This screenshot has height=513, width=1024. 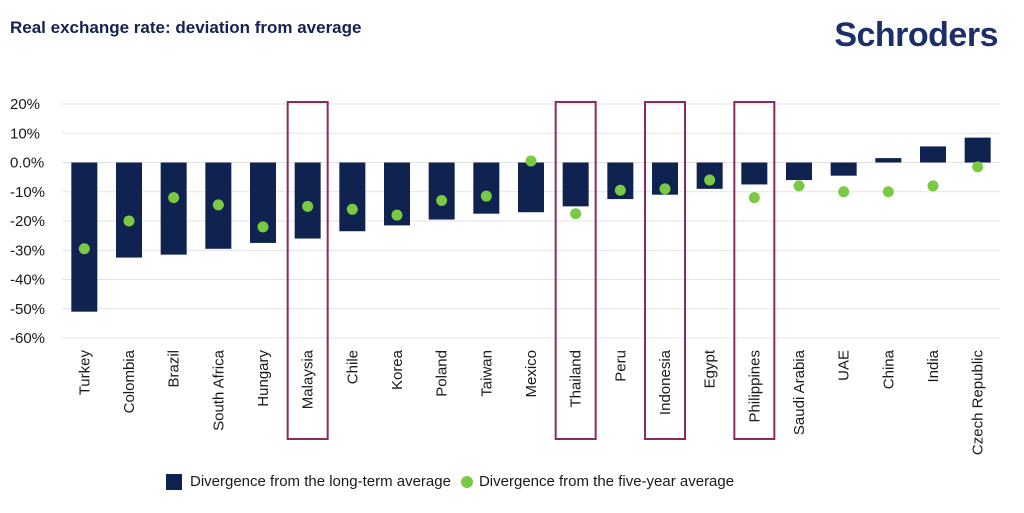 I want to click on legend-item-five-year: Divergence from the five-year average, so click(x=597, y=481).